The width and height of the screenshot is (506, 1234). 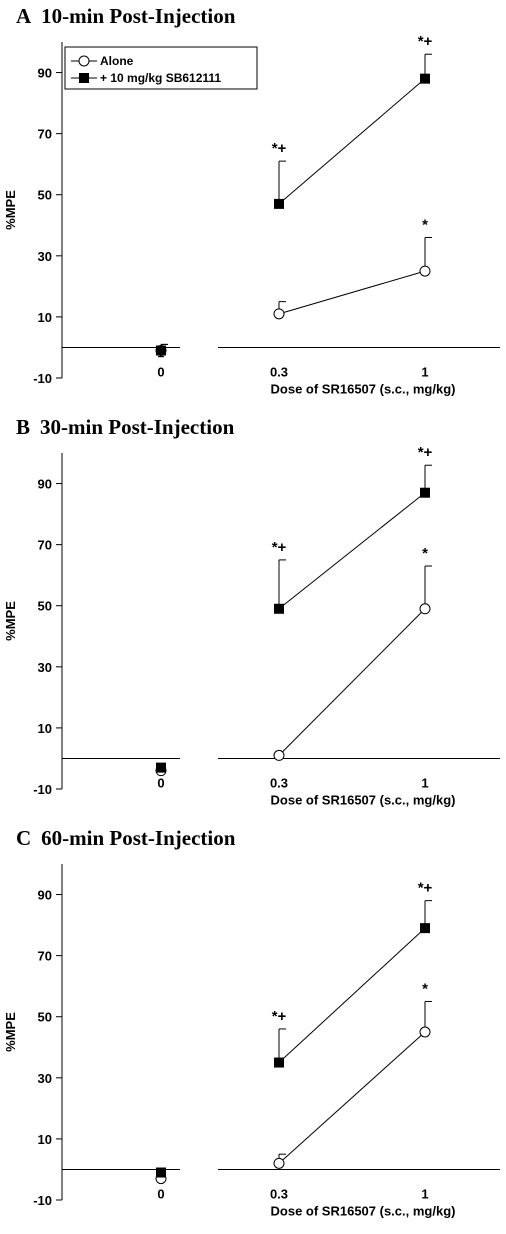 I want to click on legend-marker-circle, so click(x=84, y=61).